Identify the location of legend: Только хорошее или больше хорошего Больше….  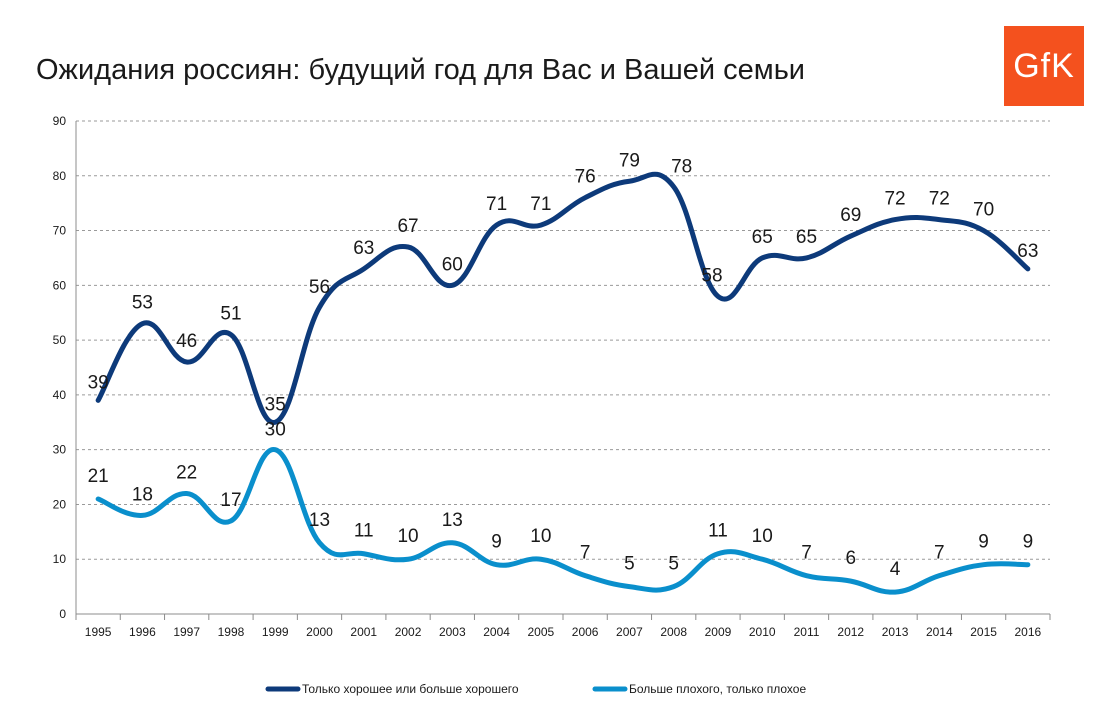
(535, 689).